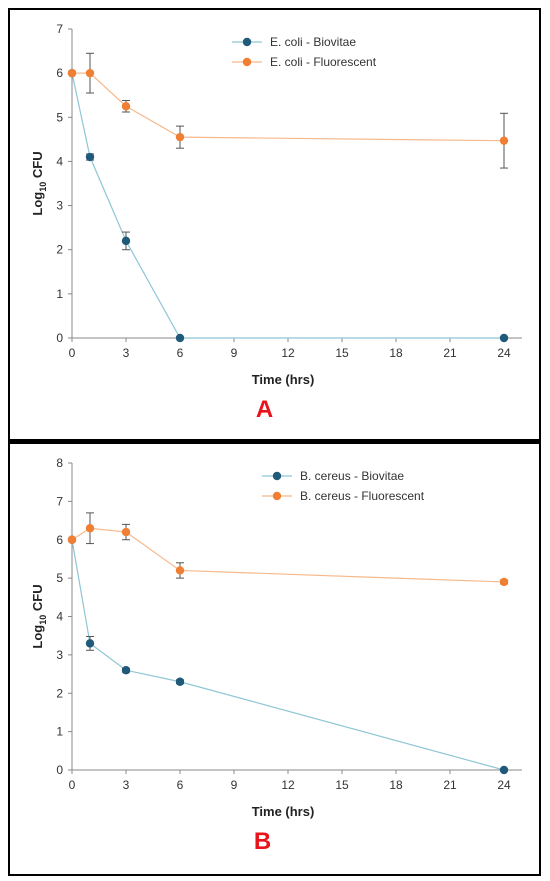  I want to click on charta-series-biovitae-legend-marker, so click(247, 42).